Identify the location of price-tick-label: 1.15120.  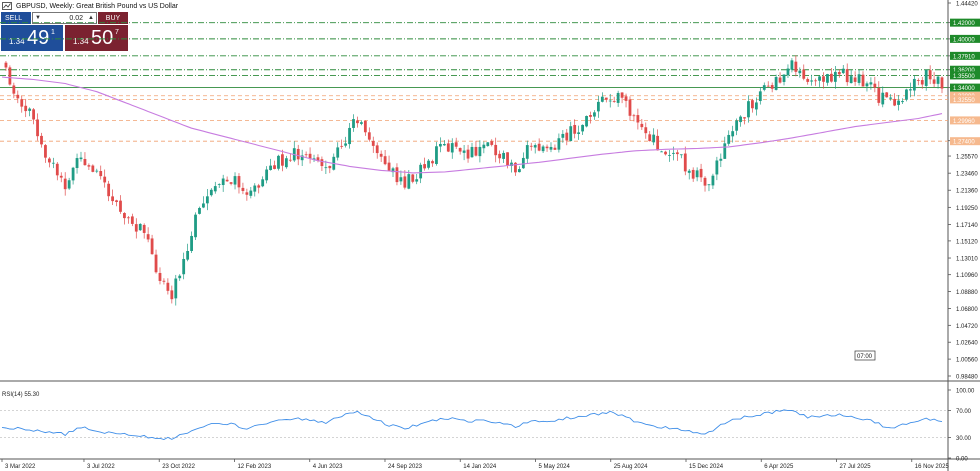
(967, 242).